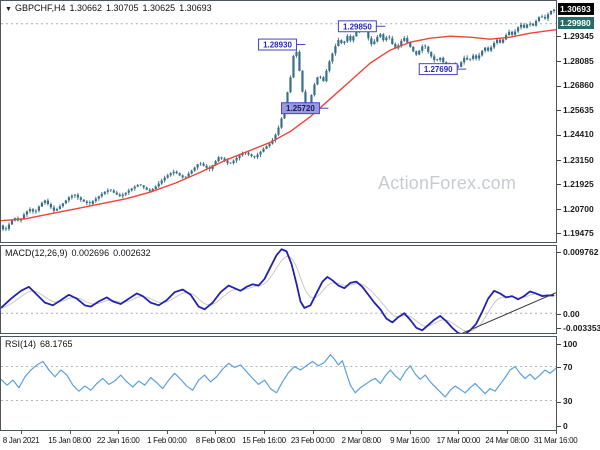 This screenshot has width=600, height=450. Describe the element at coordinates (21, 440) in the screenshot. I see `time-axis-label: 8 Jan 2021` at that location.